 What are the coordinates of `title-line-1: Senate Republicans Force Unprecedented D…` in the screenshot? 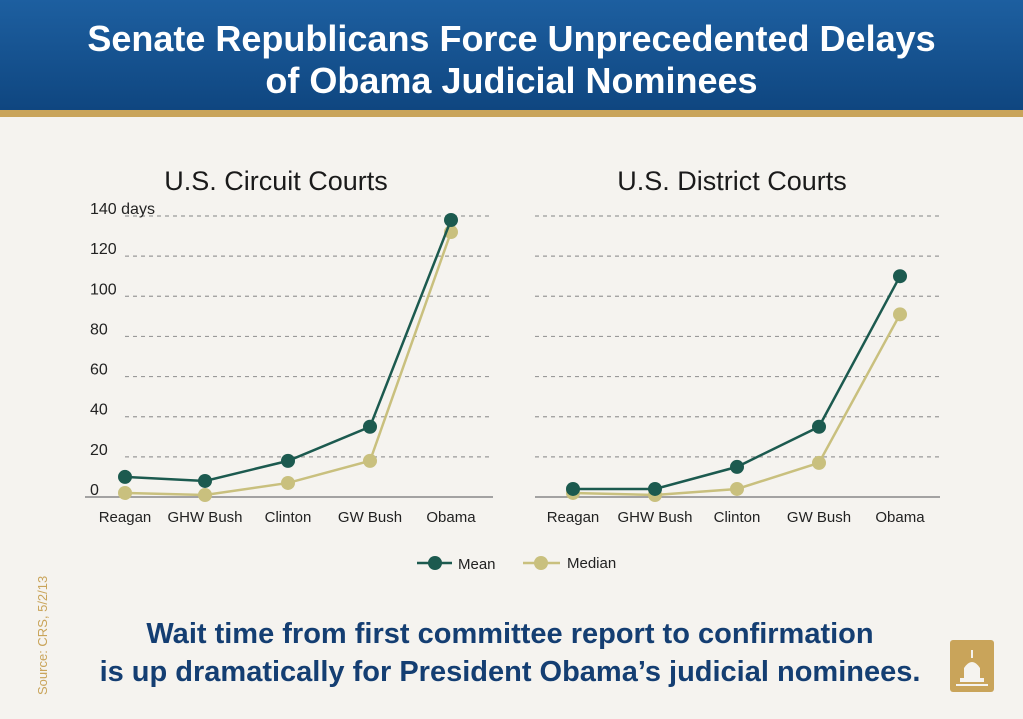 It's located at (511, 38).